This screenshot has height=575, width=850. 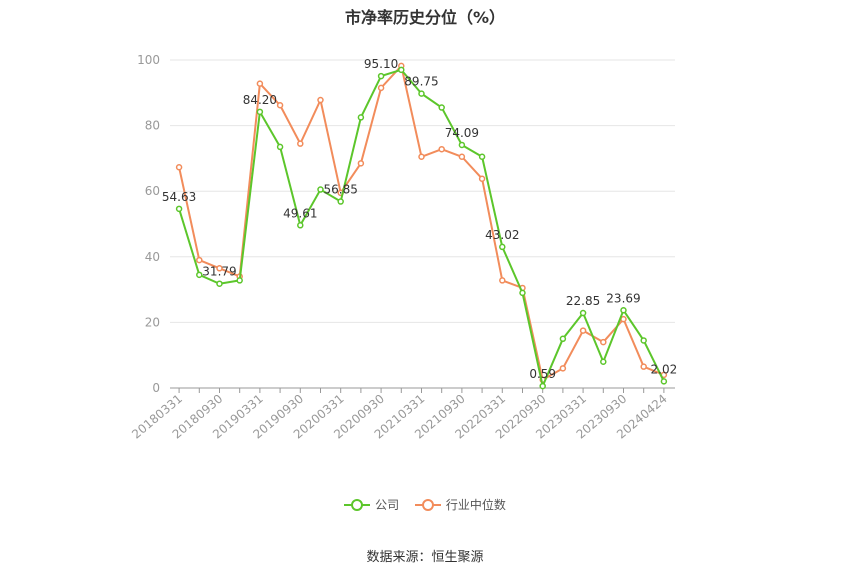 I want to click on y-tick-label: 0, so click(x=156, y=388).